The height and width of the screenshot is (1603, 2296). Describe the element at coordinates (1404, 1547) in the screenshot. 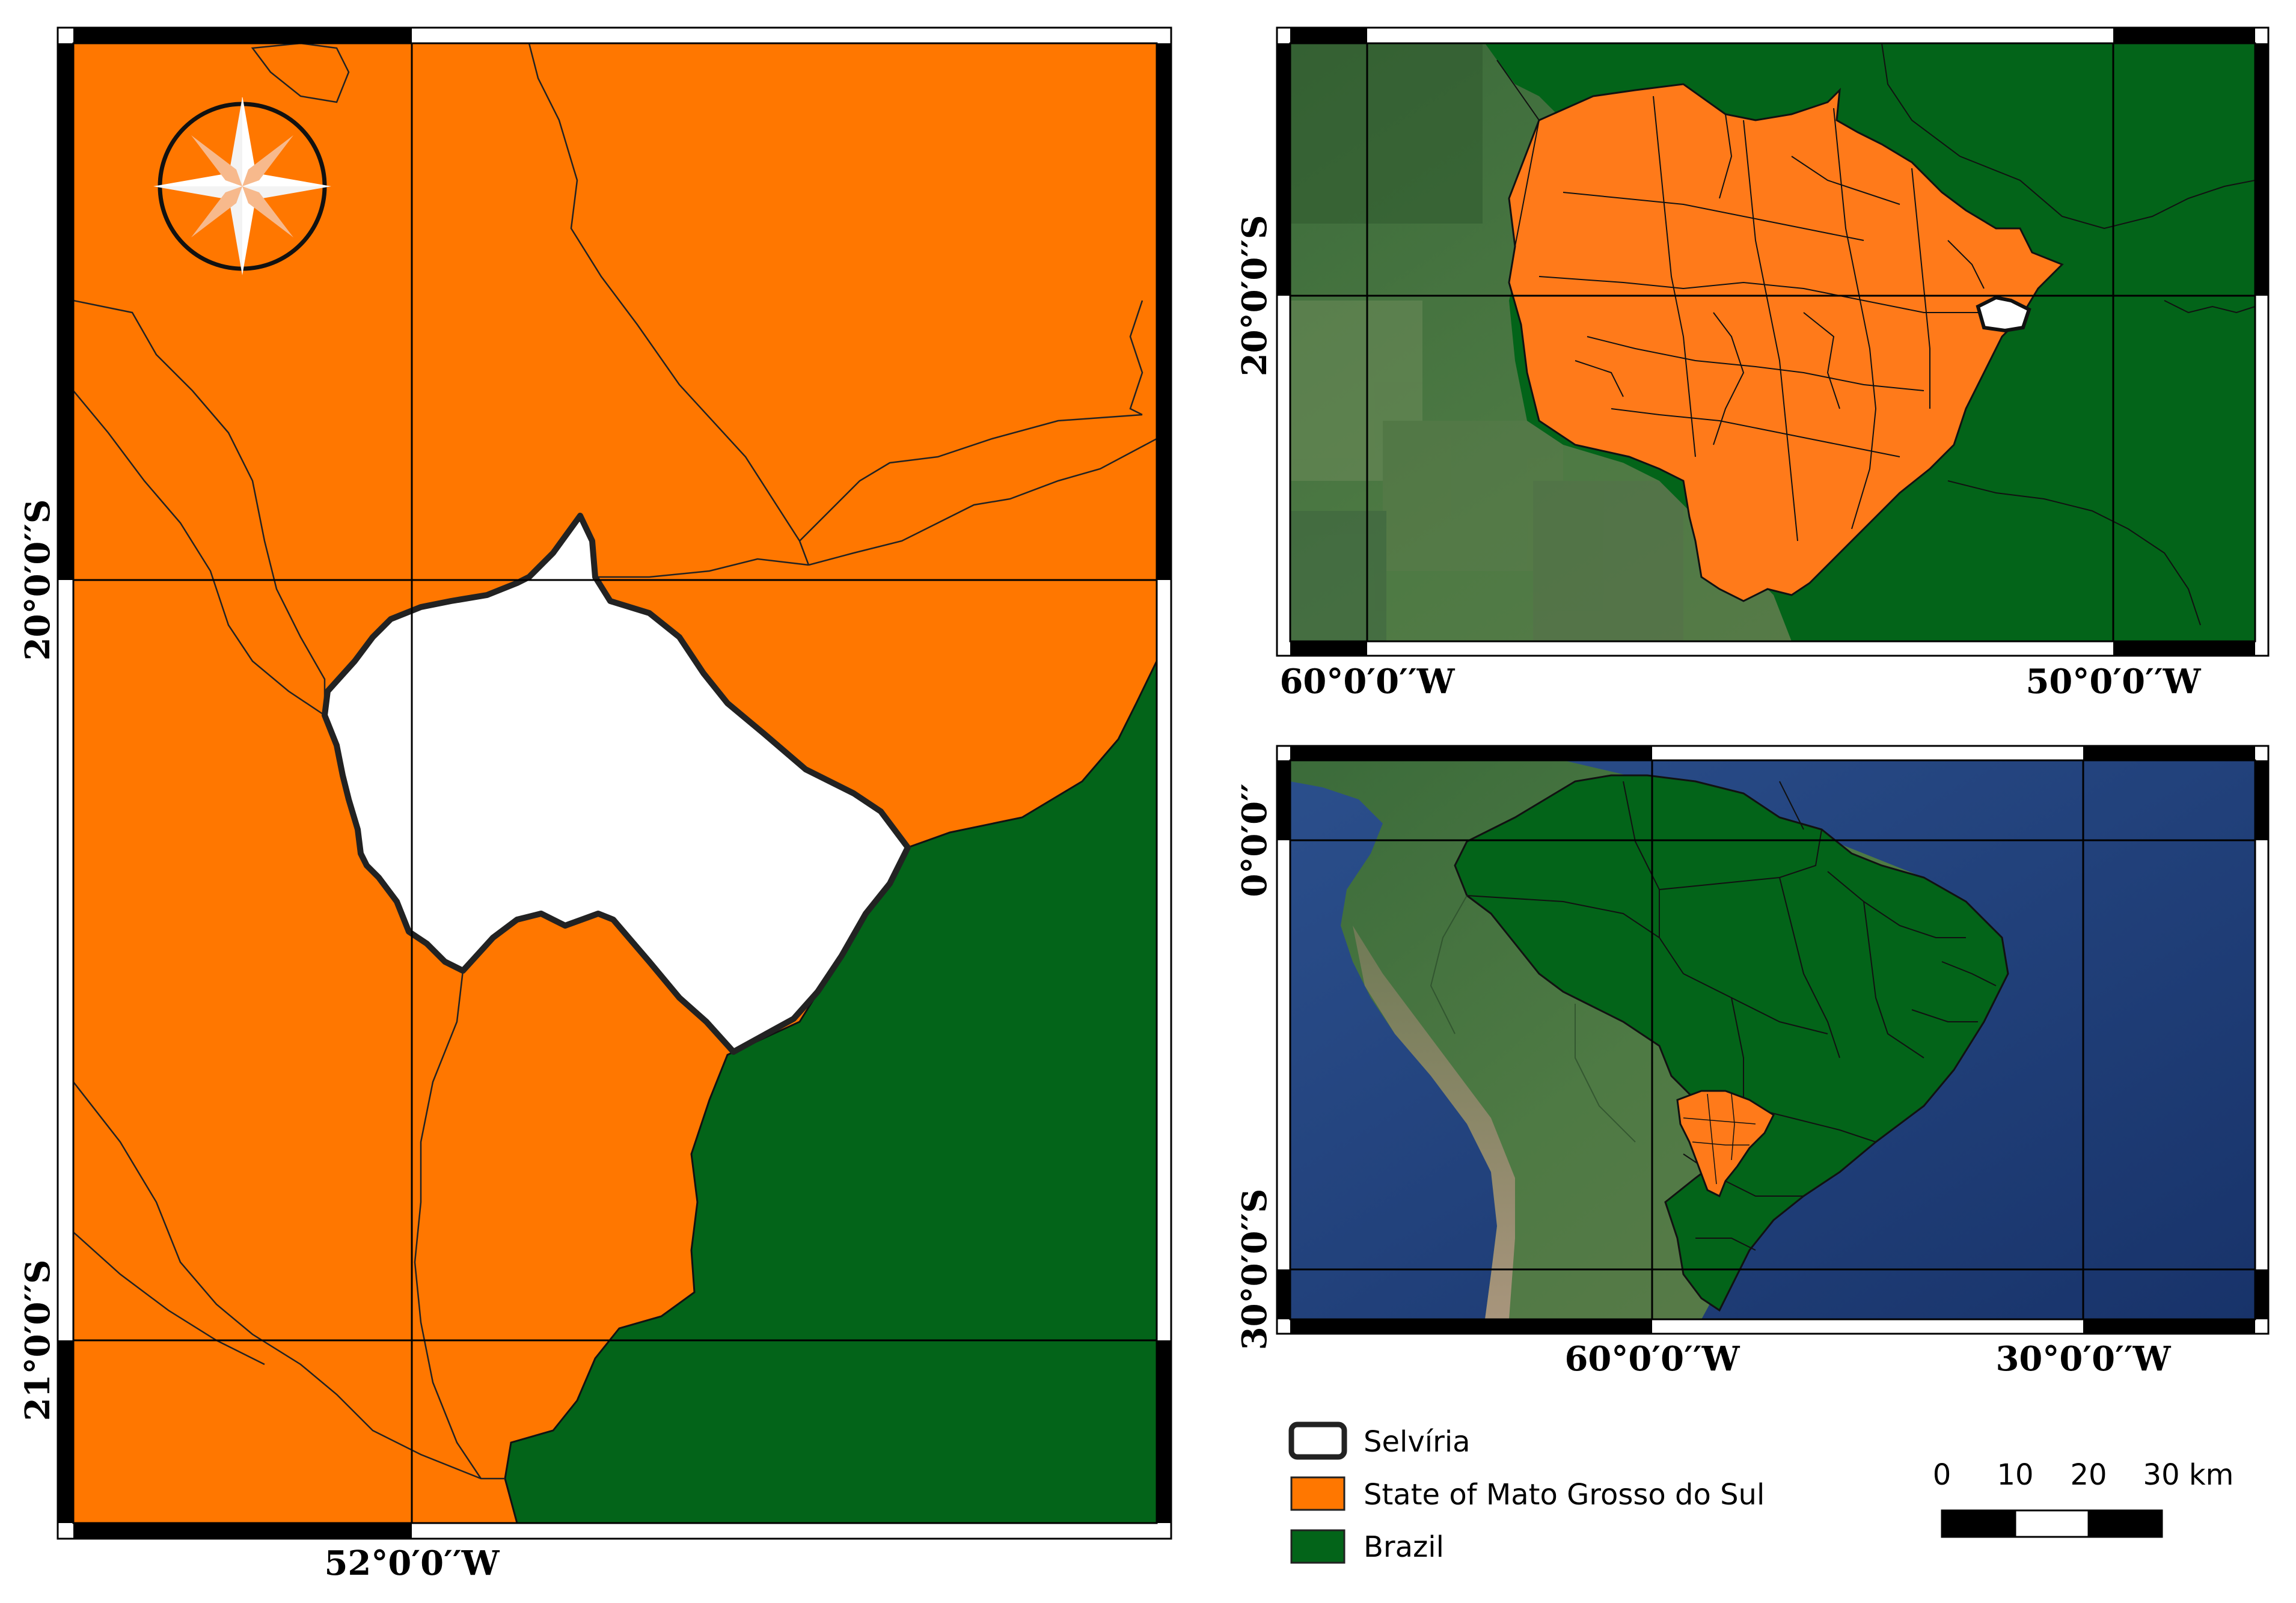

I see `legend-label-brazil: Brazil` at that location.